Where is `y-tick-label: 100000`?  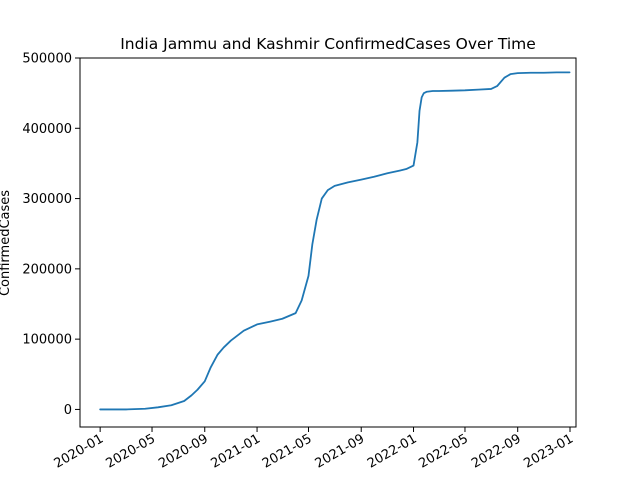 y-tick-label: 100000 is located at coordinates (47, 340).